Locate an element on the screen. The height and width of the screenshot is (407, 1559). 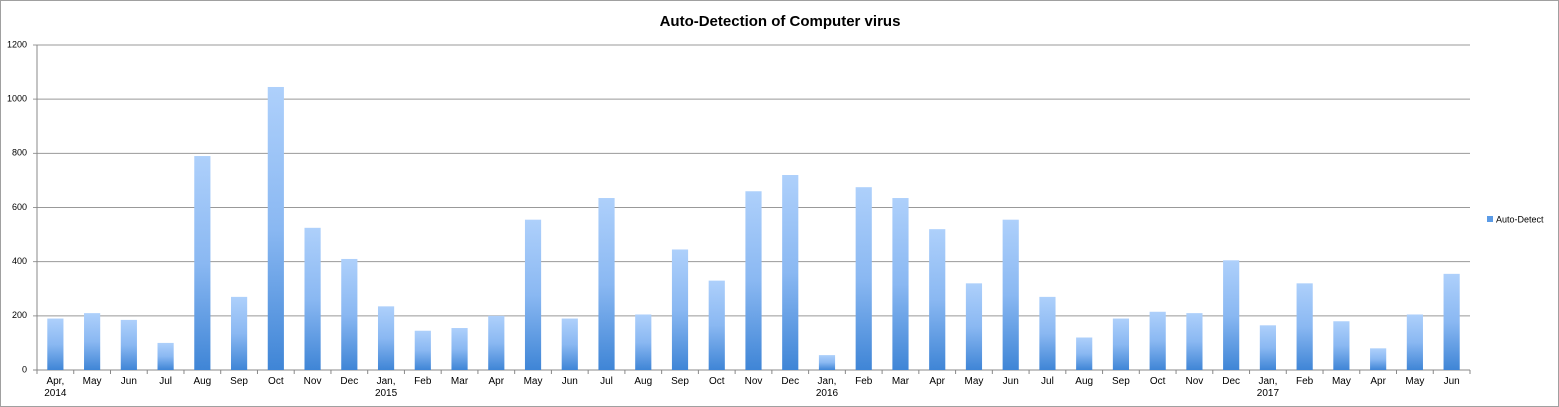
y-tick-label: 600 is located at coordinates (19, 207).